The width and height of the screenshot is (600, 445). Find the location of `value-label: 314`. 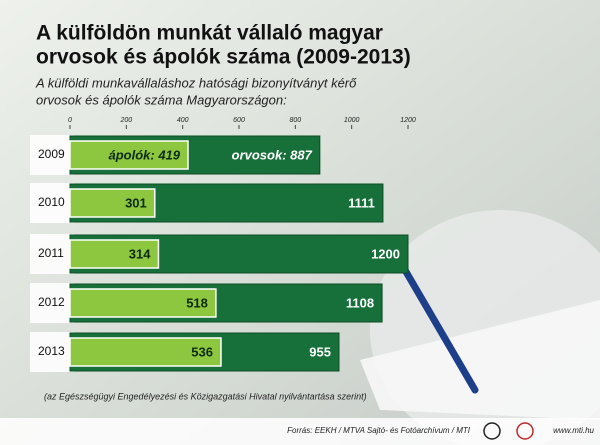

value-label: 314 is located at coordinates (140, 253).